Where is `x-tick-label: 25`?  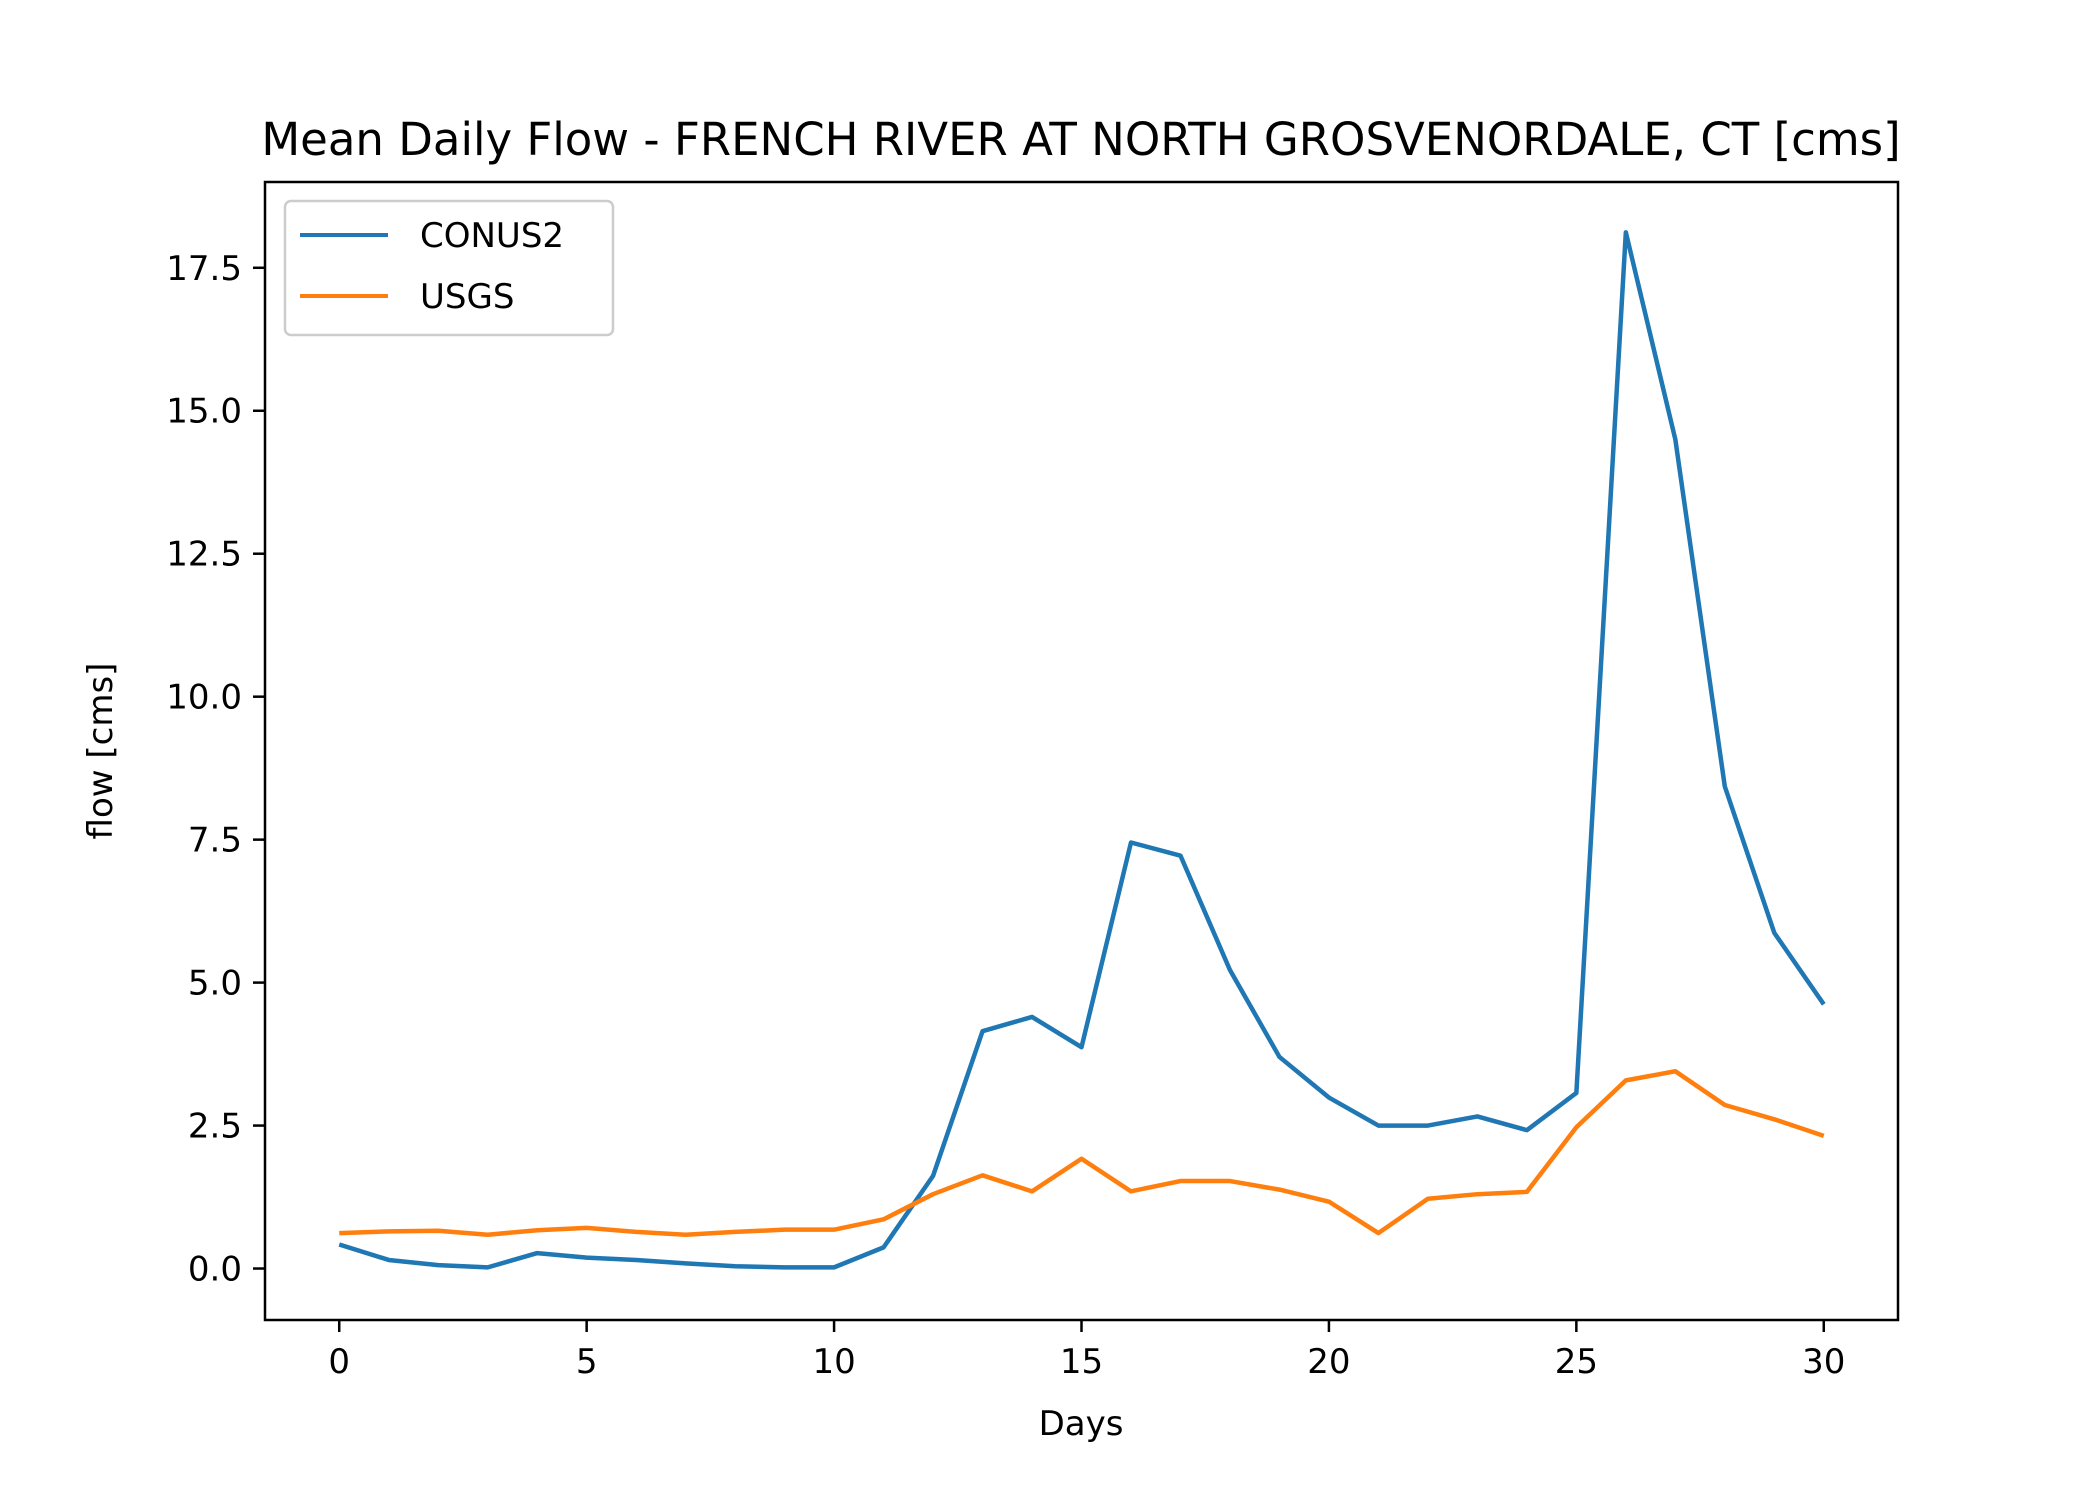 x-tick-label: 25 is located at coordinates (1576, 1362).